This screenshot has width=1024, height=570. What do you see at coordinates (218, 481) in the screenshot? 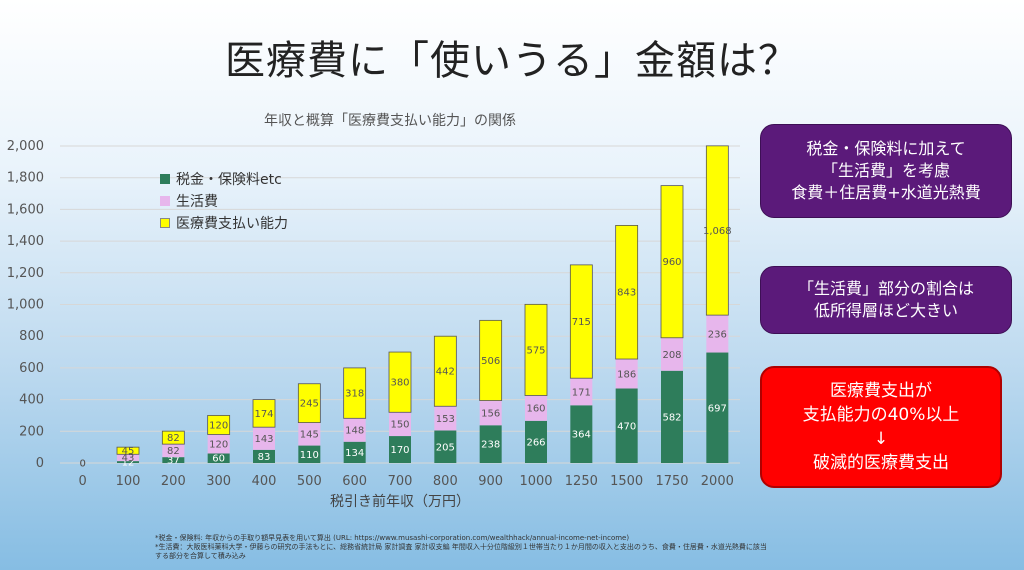
I see `x-tick-label: 300` at bounding box center [218, 481].